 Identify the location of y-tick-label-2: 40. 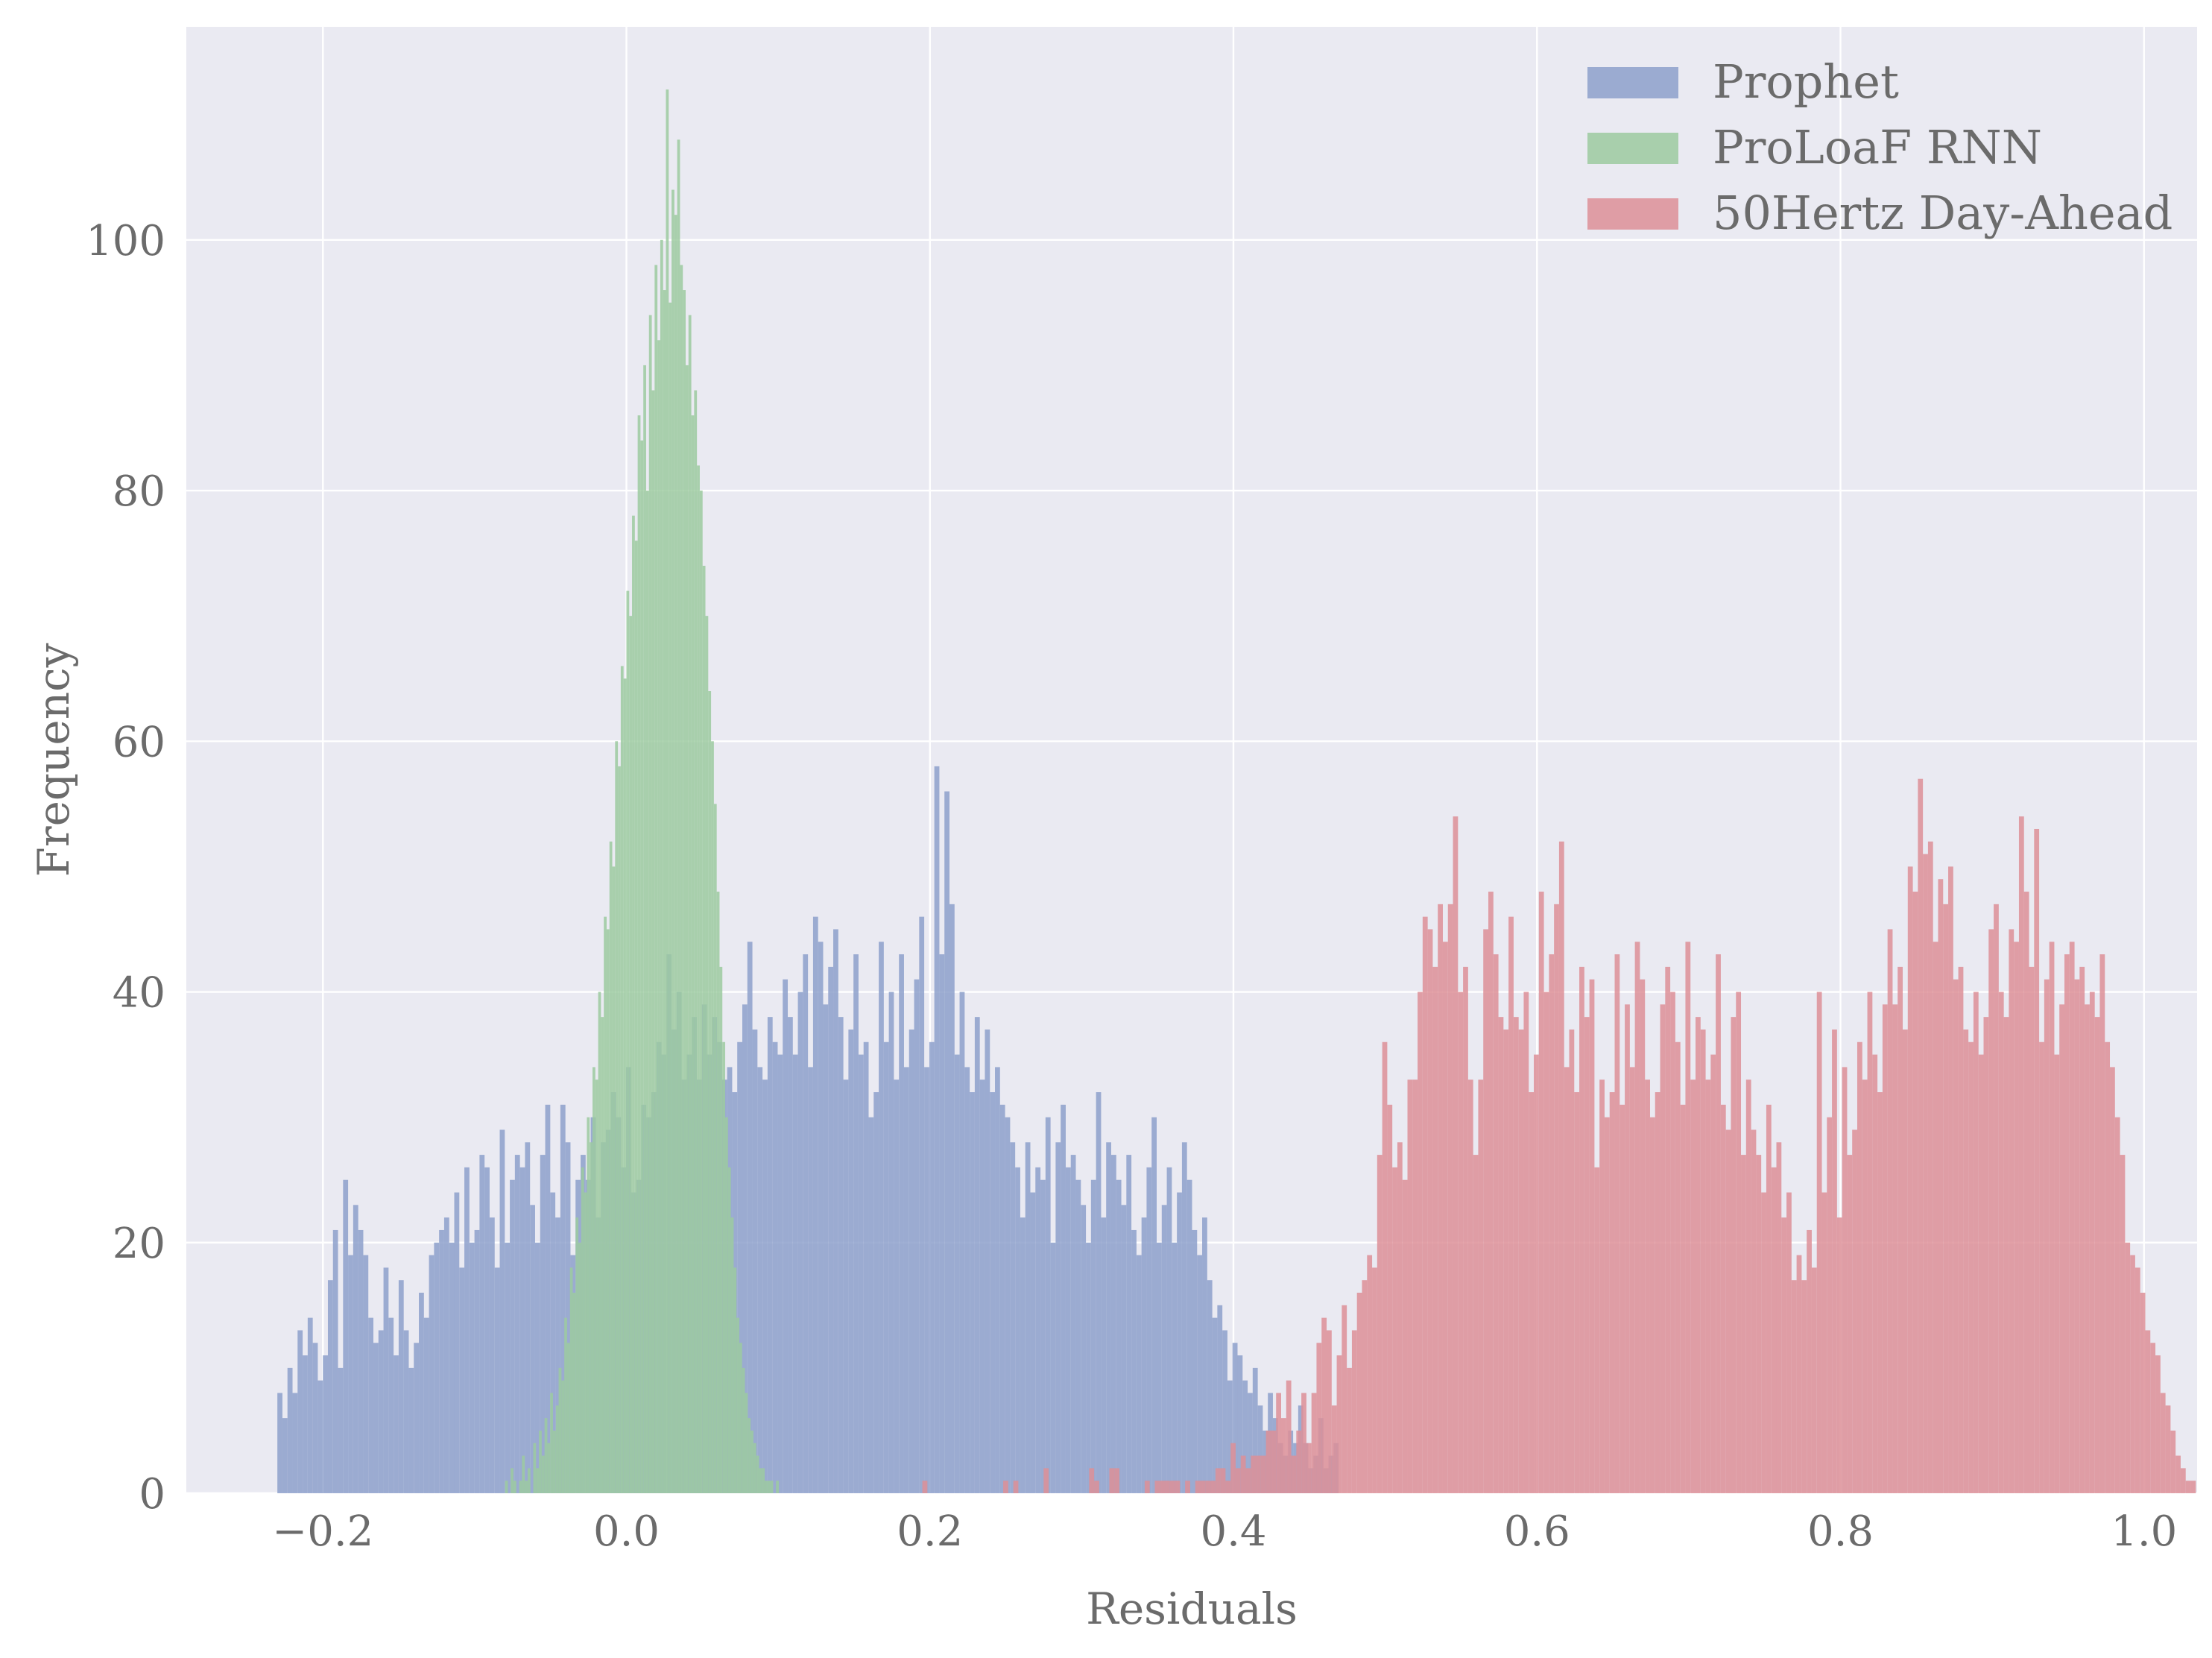
(139, 994).